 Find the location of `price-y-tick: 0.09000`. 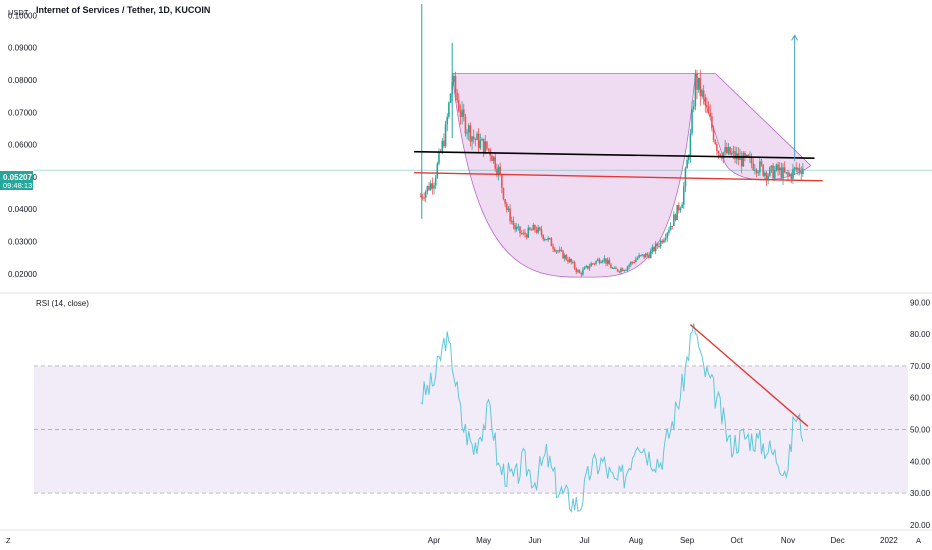

price-y-tick: 0.09000 is located at coordinates (22, 48).